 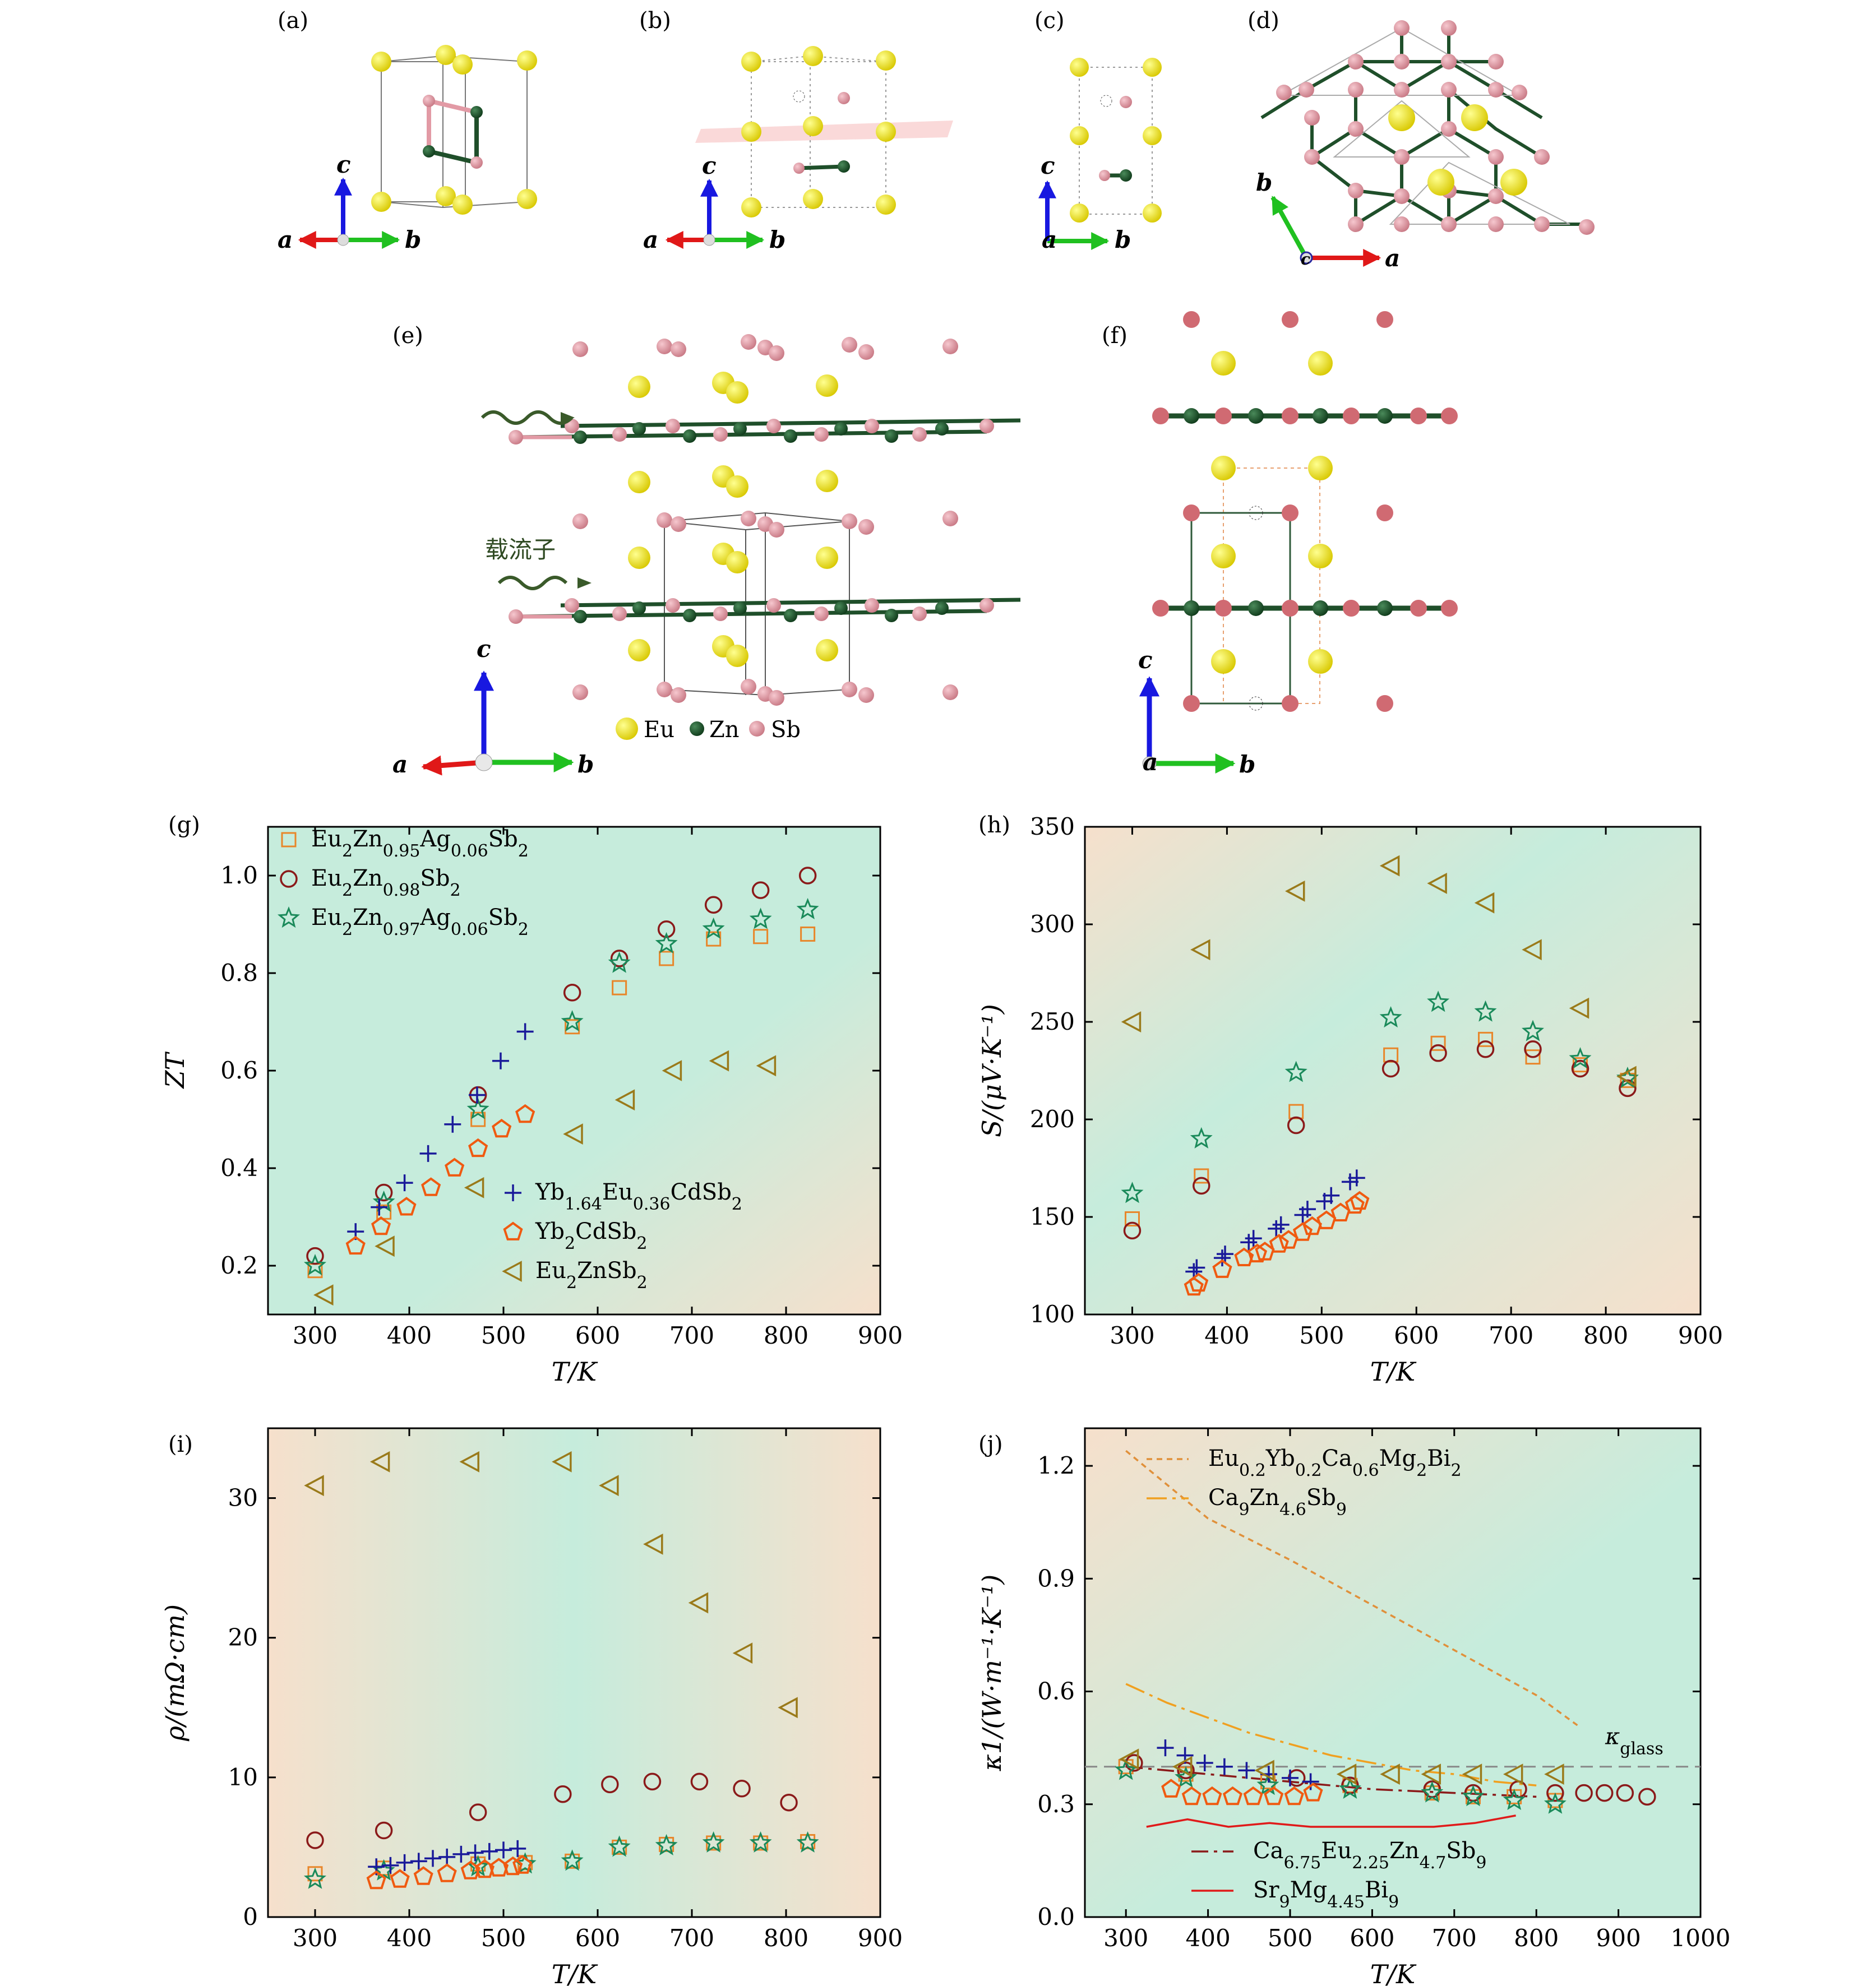 What do you see at coordinates (1701, 1938) in the screenshot?
I see `x-tick-label: 1000` at bounding box center [1701, 1938].